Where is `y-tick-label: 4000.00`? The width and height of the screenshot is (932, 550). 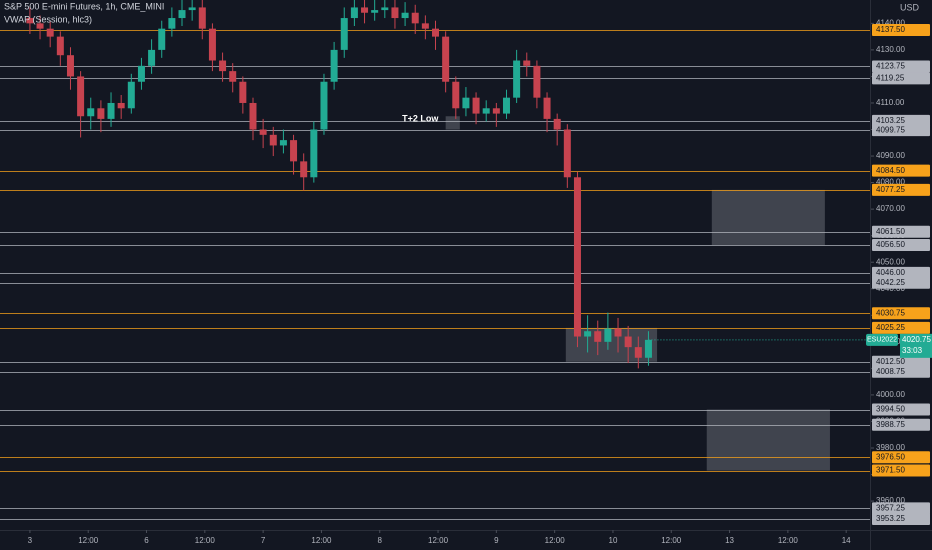 y-tick-label: 4000.00 is located at coordinates (890, 394).